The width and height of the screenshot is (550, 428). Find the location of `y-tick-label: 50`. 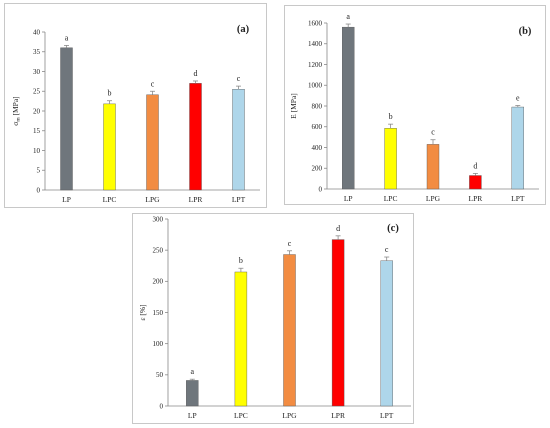

y-tick-label: 50 is located at coordinates (160, 375).